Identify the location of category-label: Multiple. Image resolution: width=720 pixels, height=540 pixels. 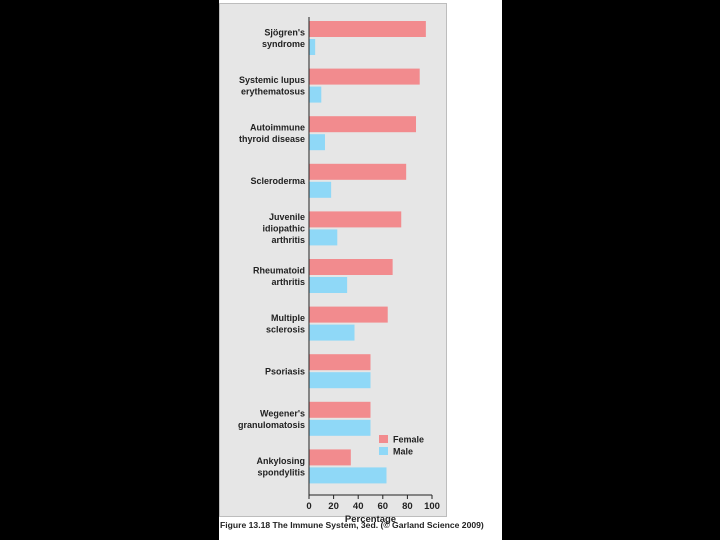
(288, 318).